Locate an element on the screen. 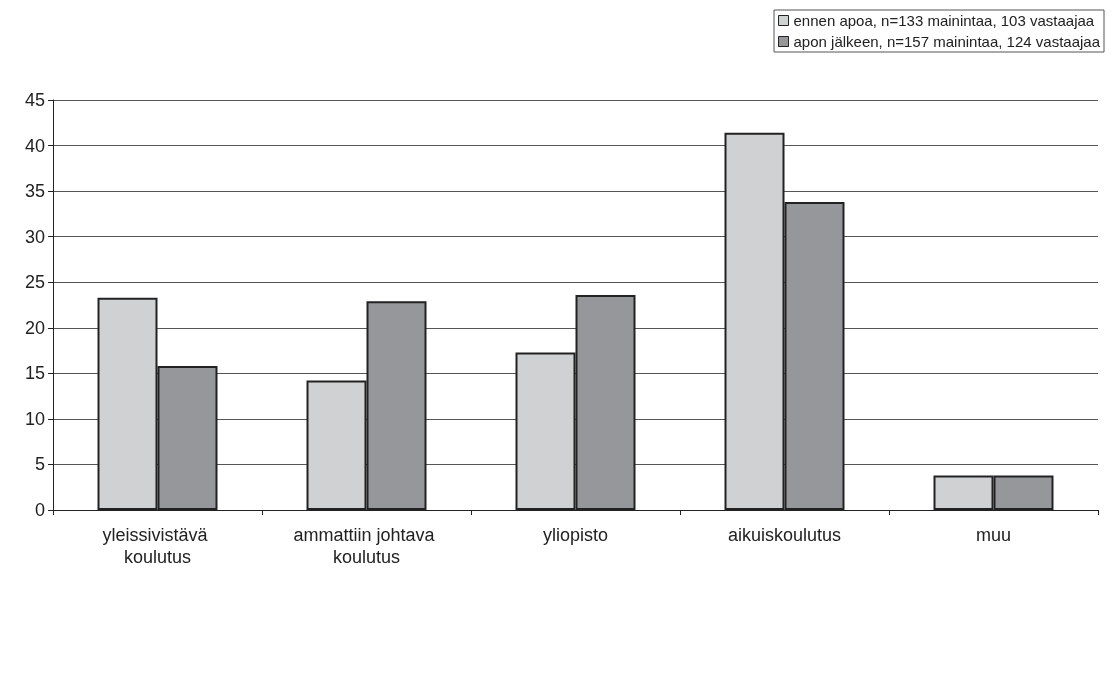  y-tick-label: 35 is located at coordinates (34, 191).